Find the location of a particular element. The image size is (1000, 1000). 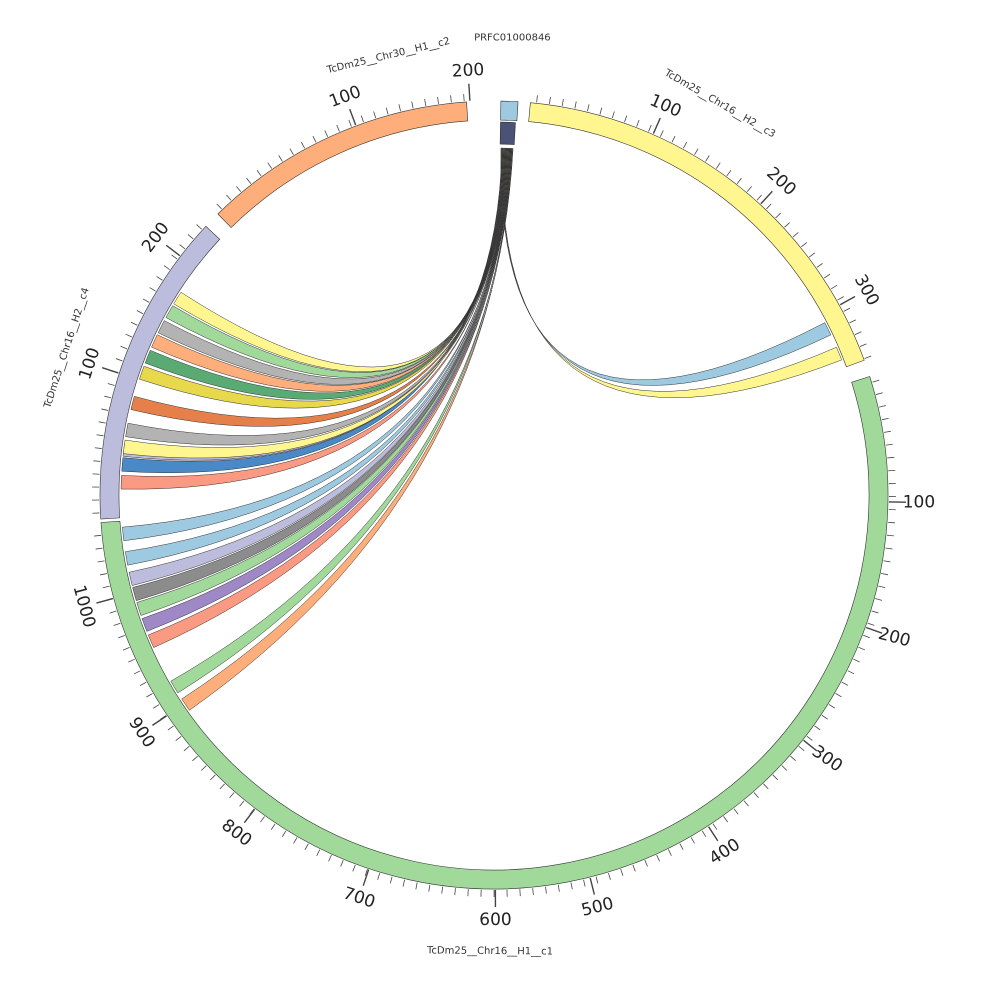

tick-label-c1-100: 100 is located at coordinates (919, 502).